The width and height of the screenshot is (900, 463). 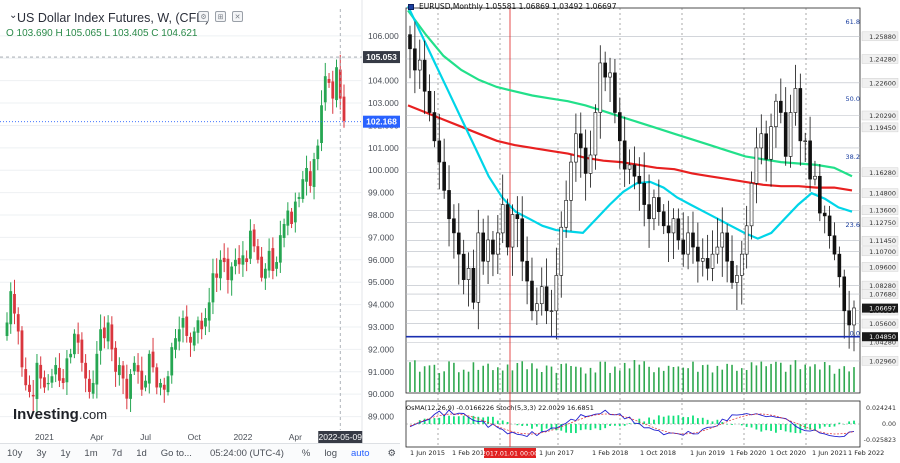 What do you see at coordinates (203, 16) in the screenshot?
I see `settings-icon: ⚙` at bounding box center [203, 16].